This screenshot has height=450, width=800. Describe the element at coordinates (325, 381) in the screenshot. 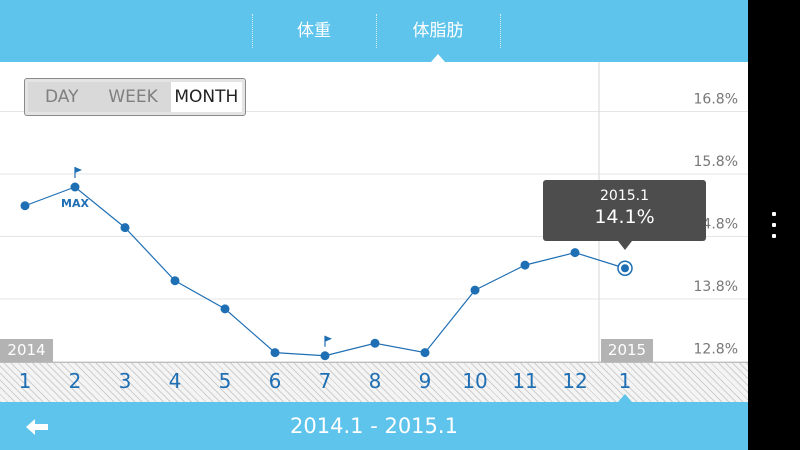

I see `month-label: 7` at that location.